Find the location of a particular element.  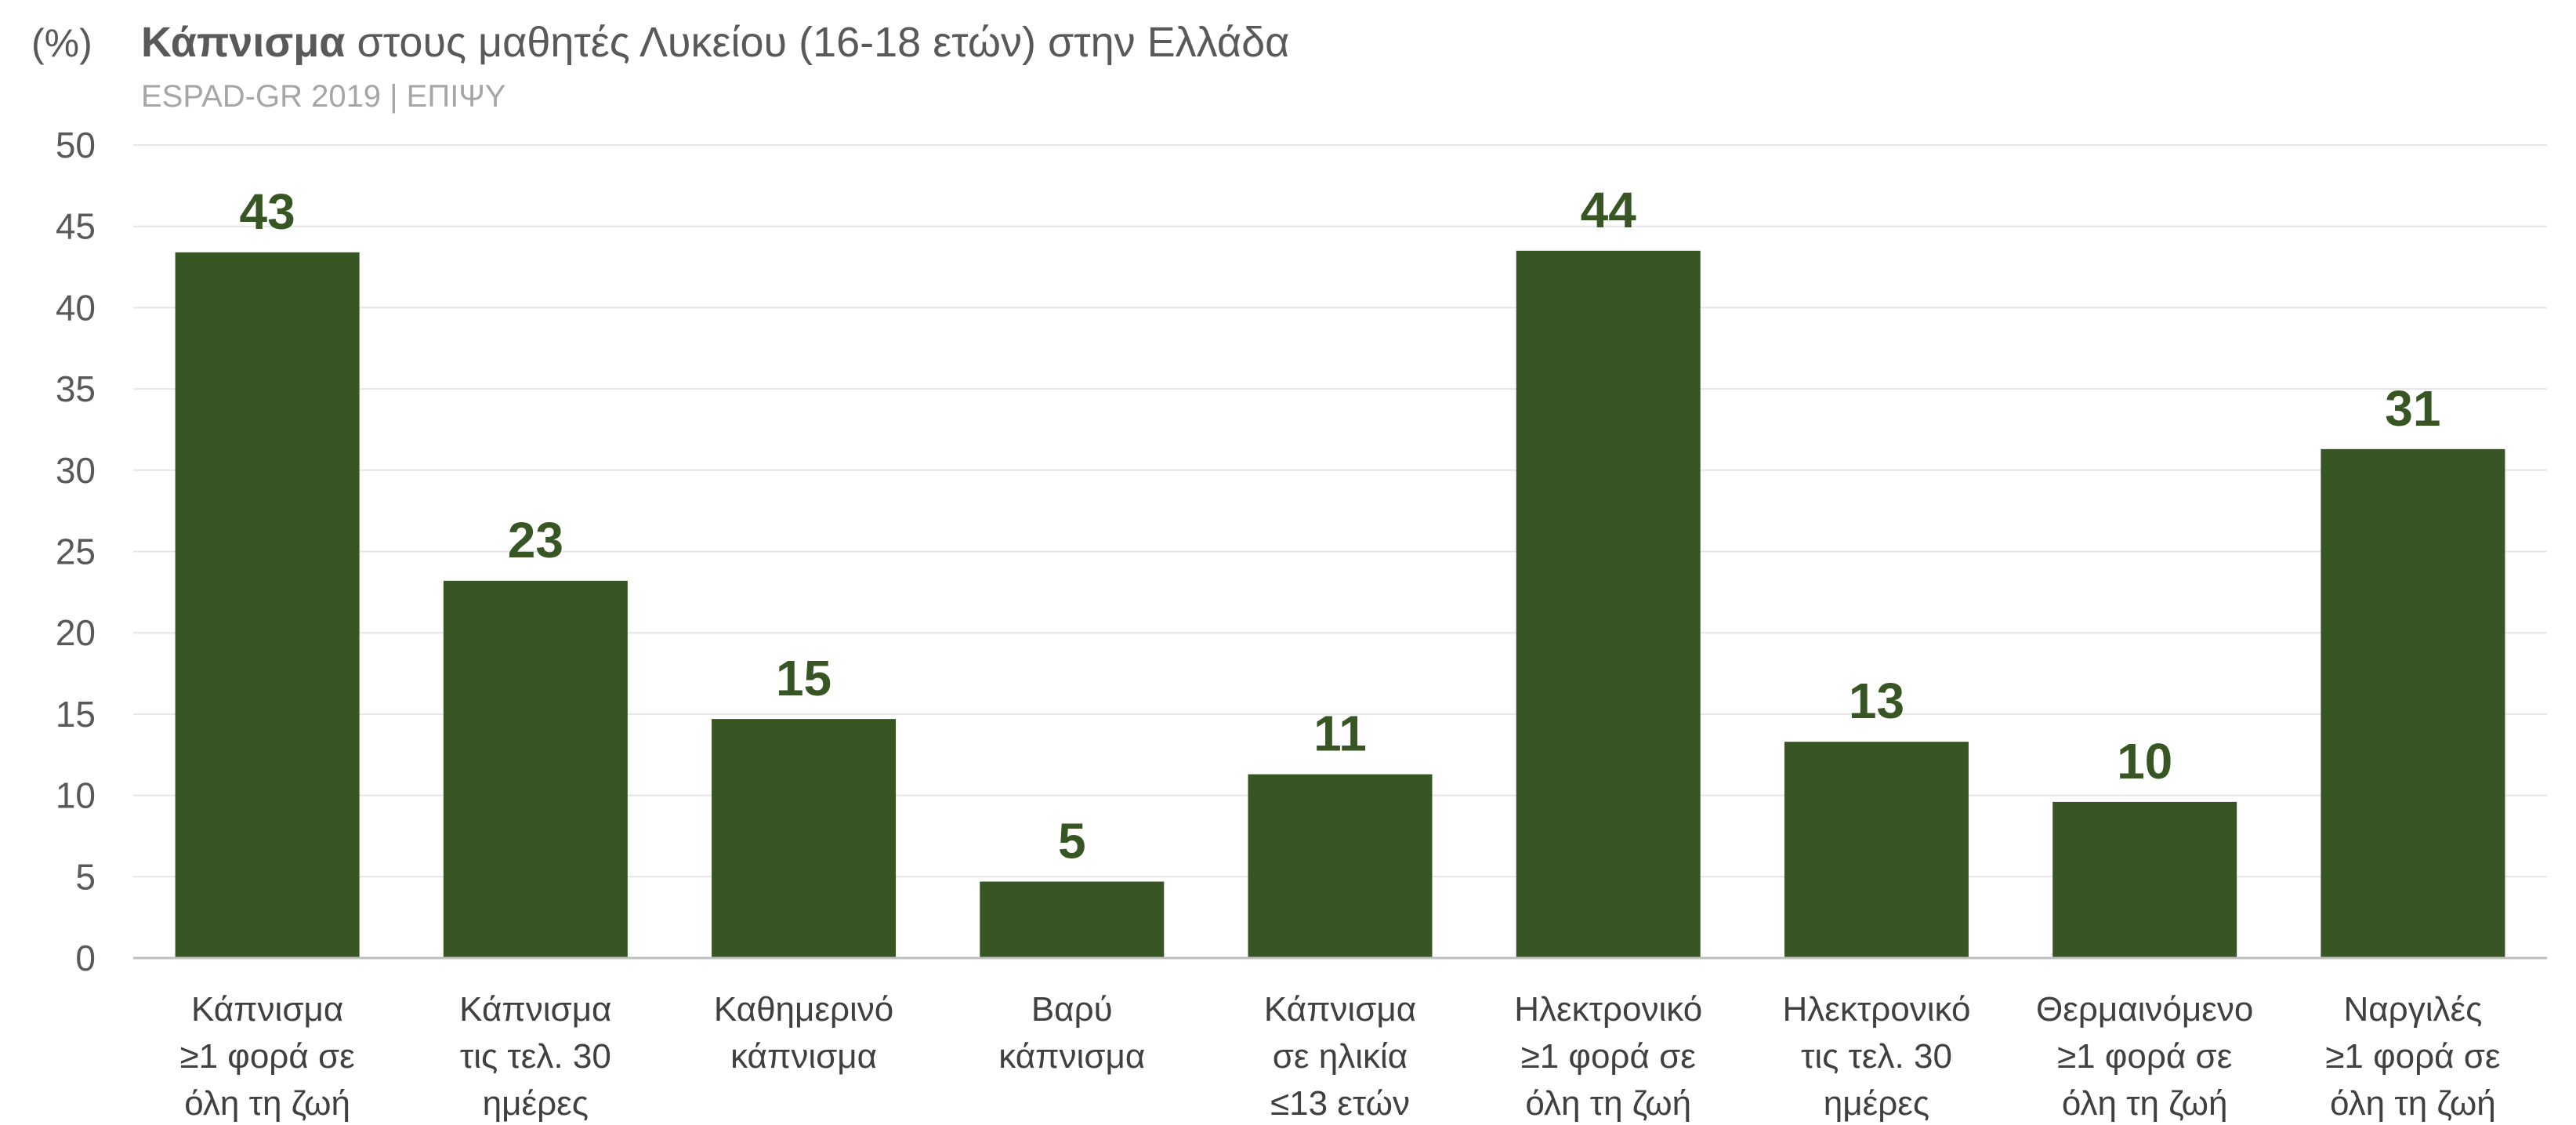

bar-value-label: 15 is located at coordinates (803, 678).